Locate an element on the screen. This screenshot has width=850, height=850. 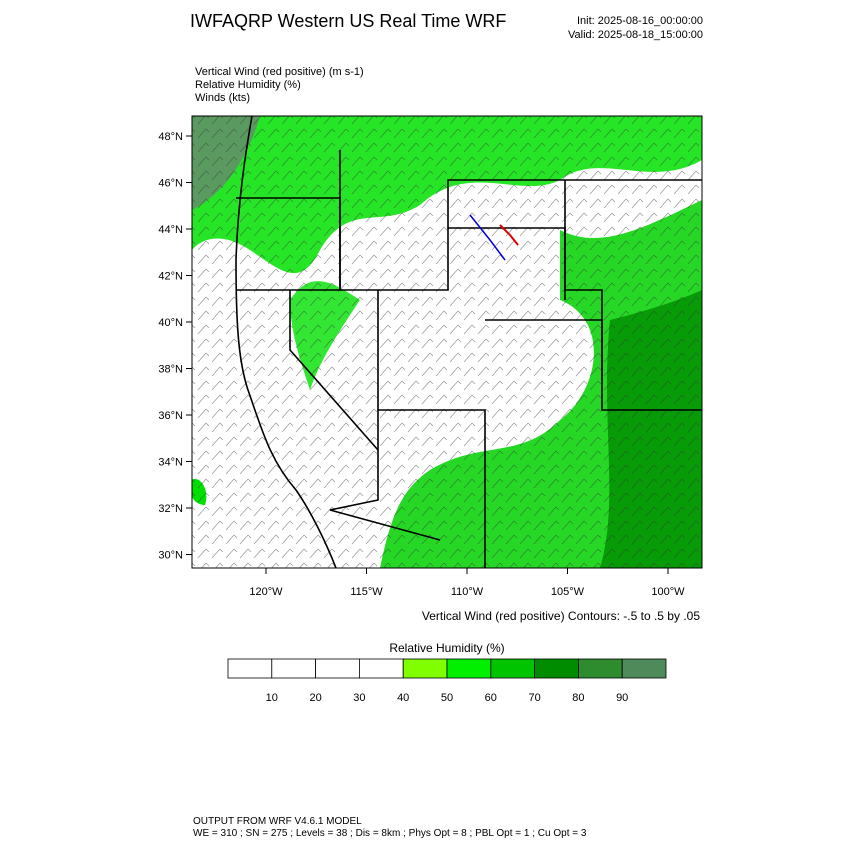
lon-label: 115°W is located at coordinates (366, 592).